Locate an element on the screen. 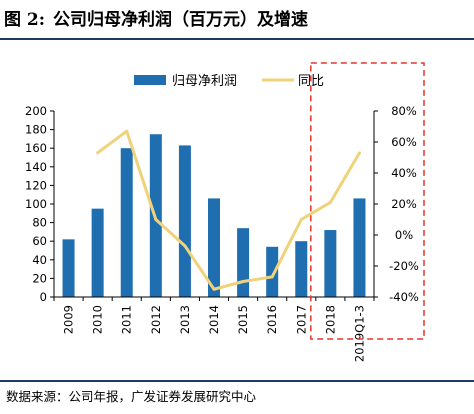 The height and width of the screenshot is (414, 474). x-tick-label: 2019Q1-3 is located at coordinates (359, 333).